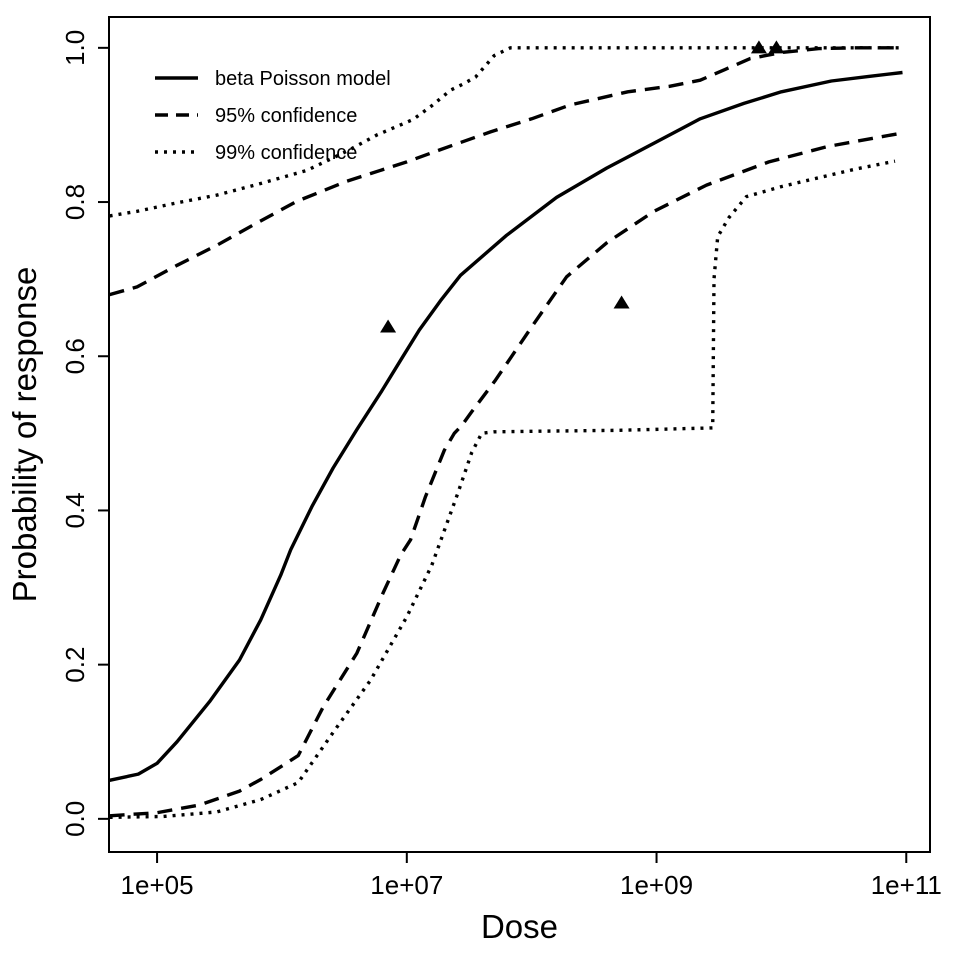 This screenshot has width=960, height=960. Describe the element at coordinates (406, 885) in the screenshot. I see `x-tick-label: 1e+07` at that location.